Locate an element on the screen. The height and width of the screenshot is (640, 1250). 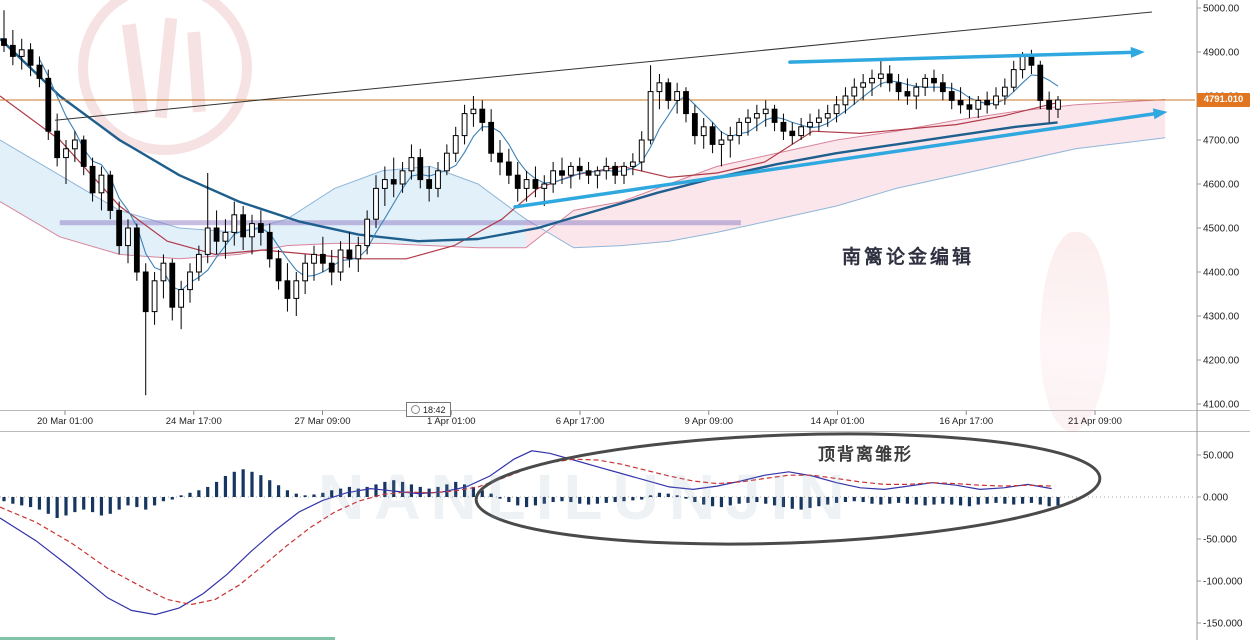
time-axis-label: 14 Apr 01:00 is located at coordinates (838, 421).